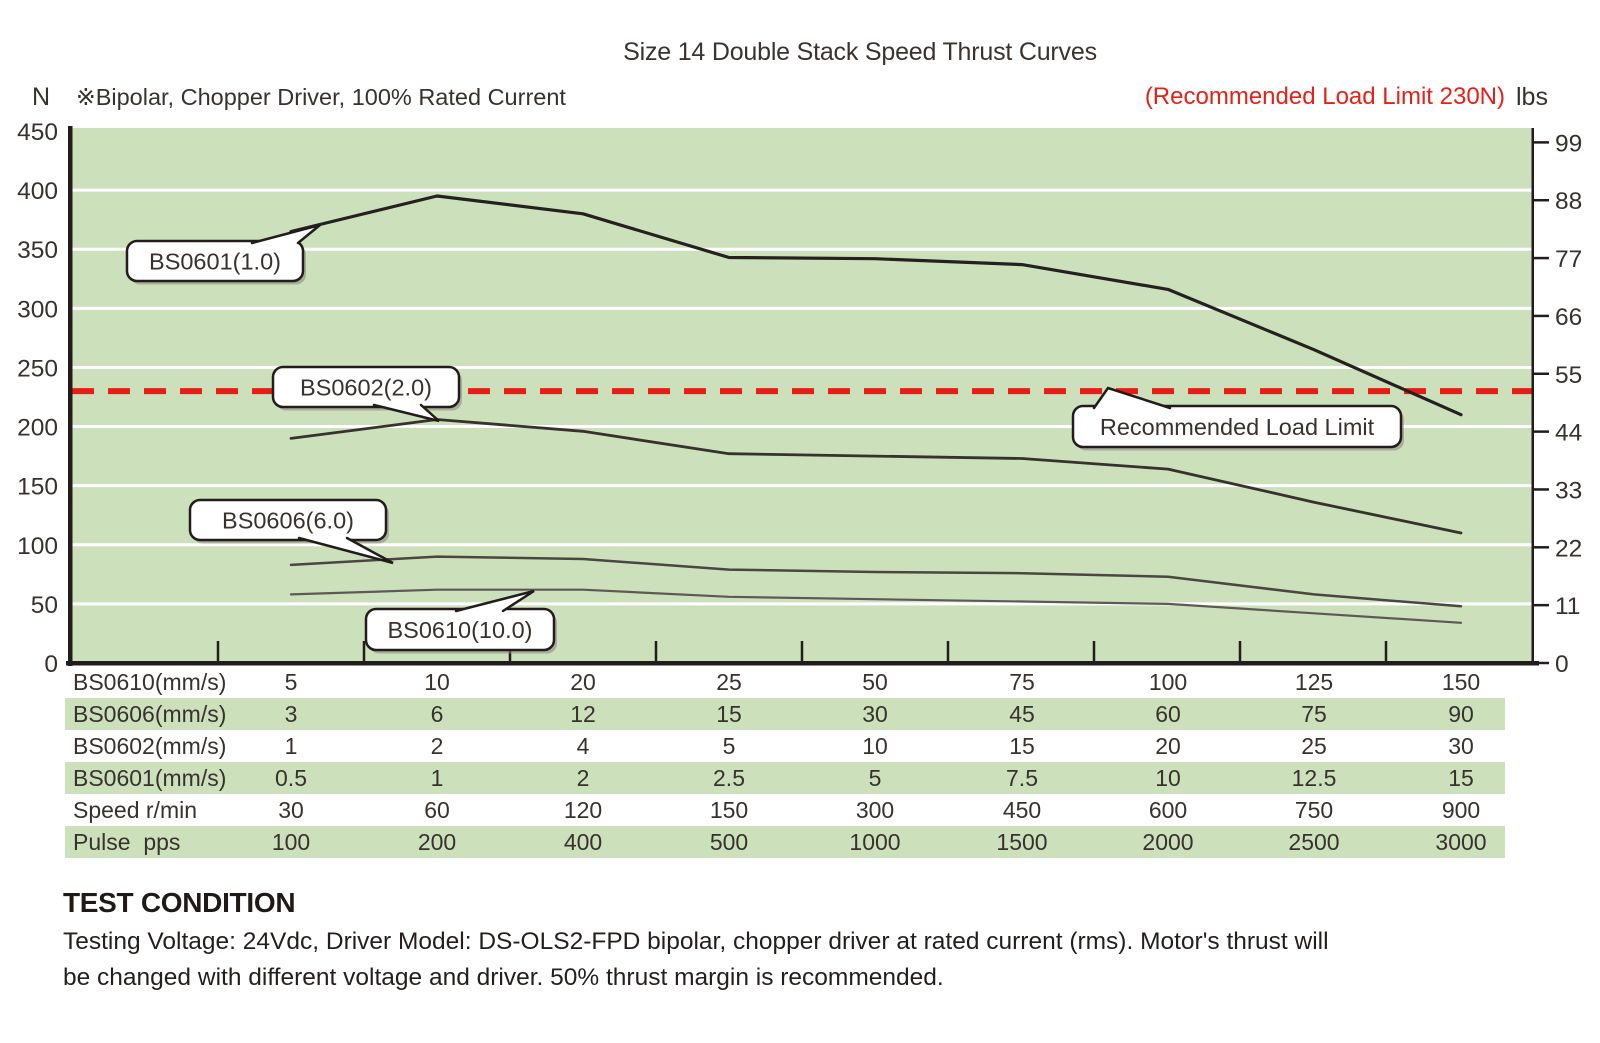  I want to click on callout-box-bs0606, so click(288, 520).